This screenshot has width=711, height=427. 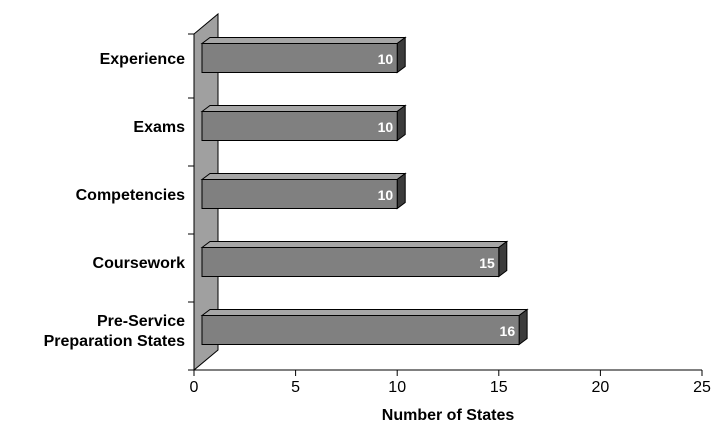 What do you see at coordinates (702, 387) in the screenshot?
I see `x-tick-label: 25` at bounding box center [702, 387].